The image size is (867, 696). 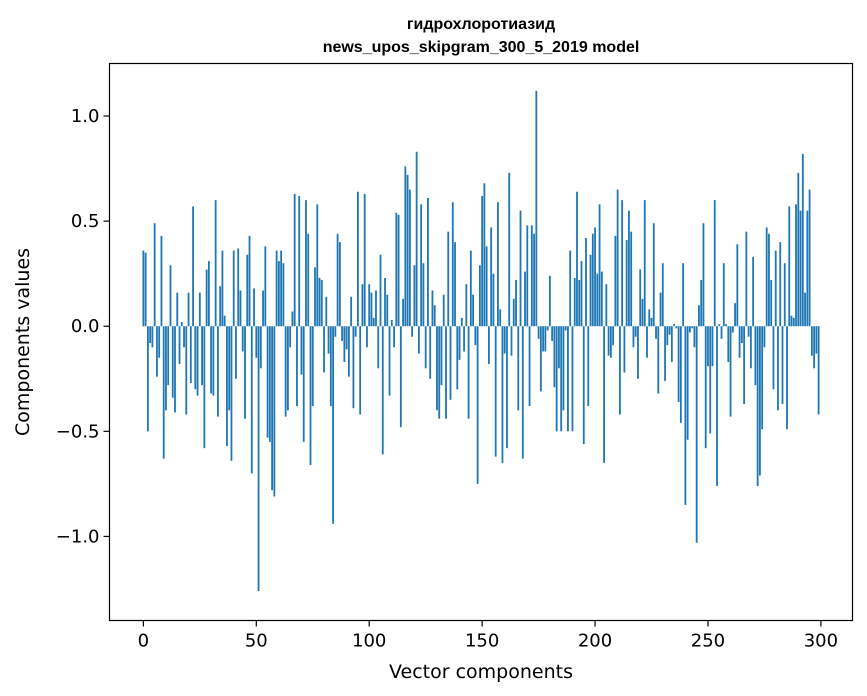 What do you see at coordinates (85, 326) in the screenshot?
I see `y-tick-label: 0.0` at bounding box center [85, 326].